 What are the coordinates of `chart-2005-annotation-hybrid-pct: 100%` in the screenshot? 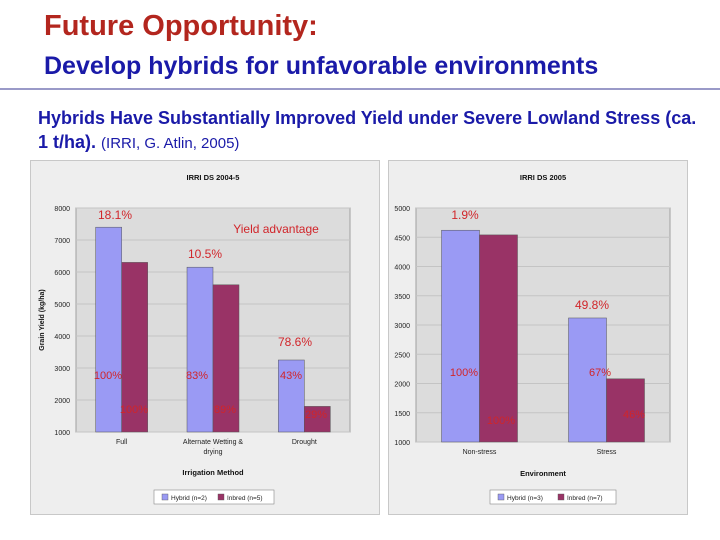 It's located at (464, 373).